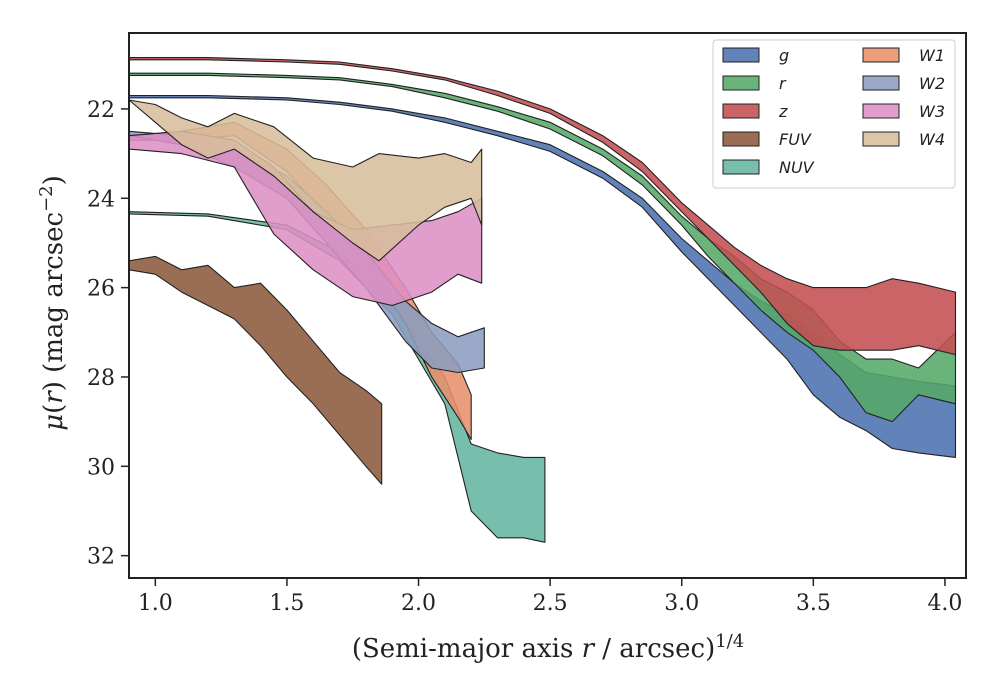 This screenshot has width=1000, height=700. I want to click on legend-label-w1: W1, so click(932, 55).